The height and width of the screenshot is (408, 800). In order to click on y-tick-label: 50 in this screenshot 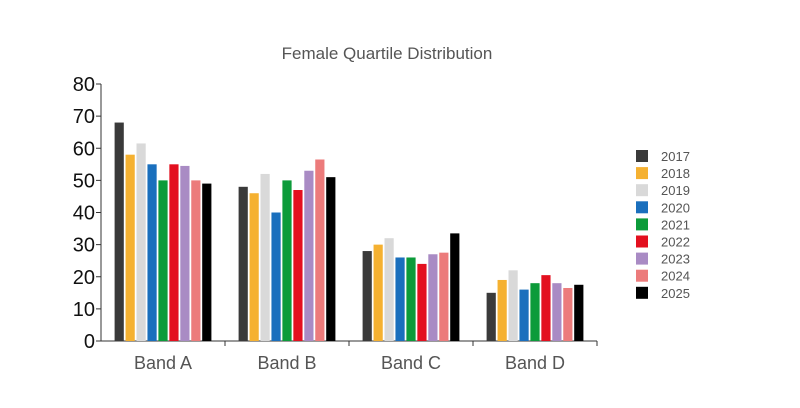, I will do `click(84, 181)`.